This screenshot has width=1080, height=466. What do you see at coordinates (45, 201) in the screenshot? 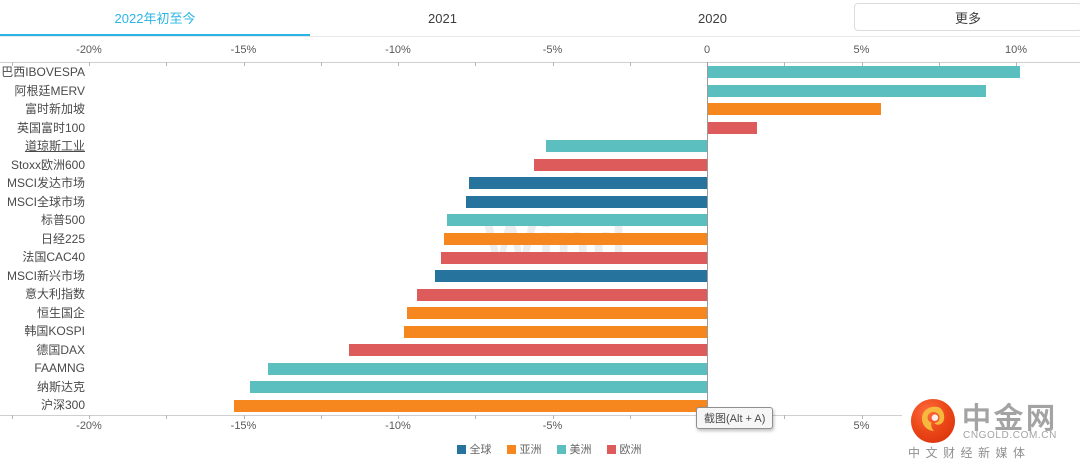
I see `category-label: MSCI全球市场` at bounding box center [45, 201].